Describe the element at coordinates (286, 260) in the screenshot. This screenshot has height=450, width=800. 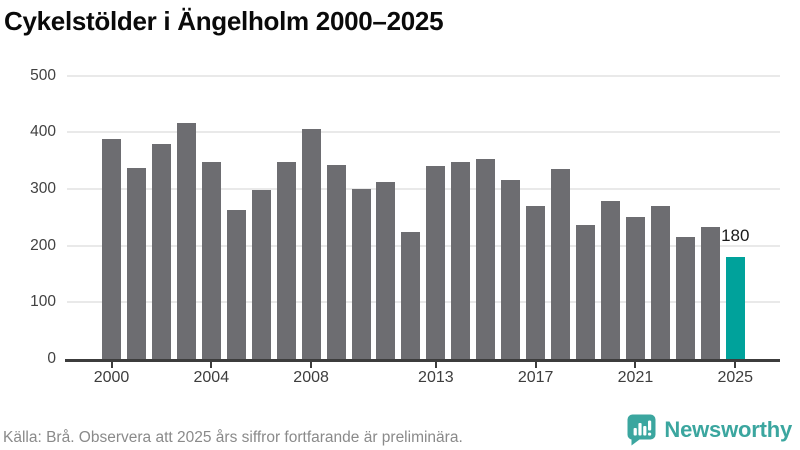
I see `bar-2007` at that location.